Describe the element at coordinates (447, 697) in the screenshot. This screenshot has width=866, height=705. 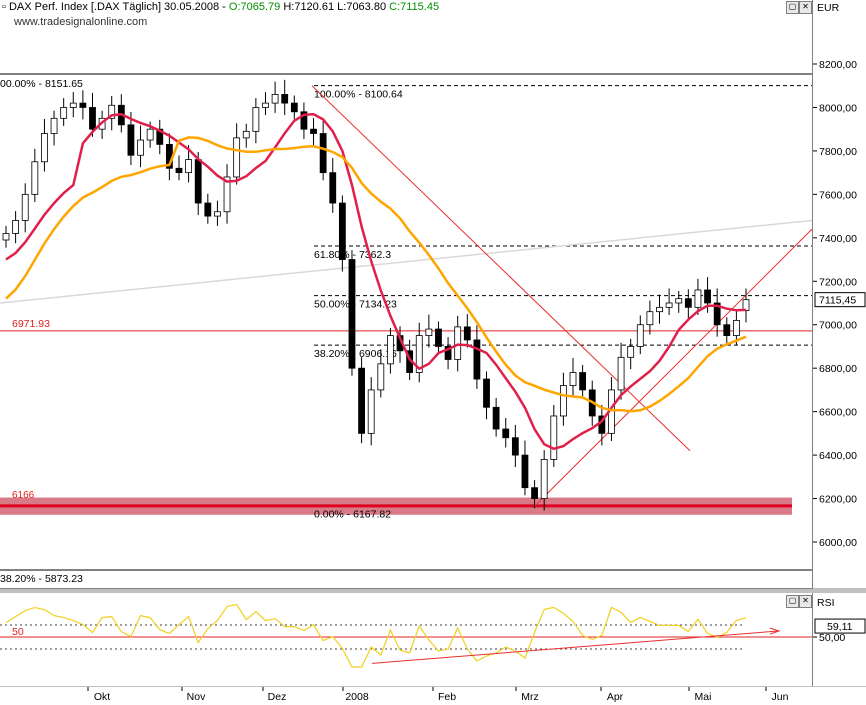
I see `time-label: Feb` at that location.